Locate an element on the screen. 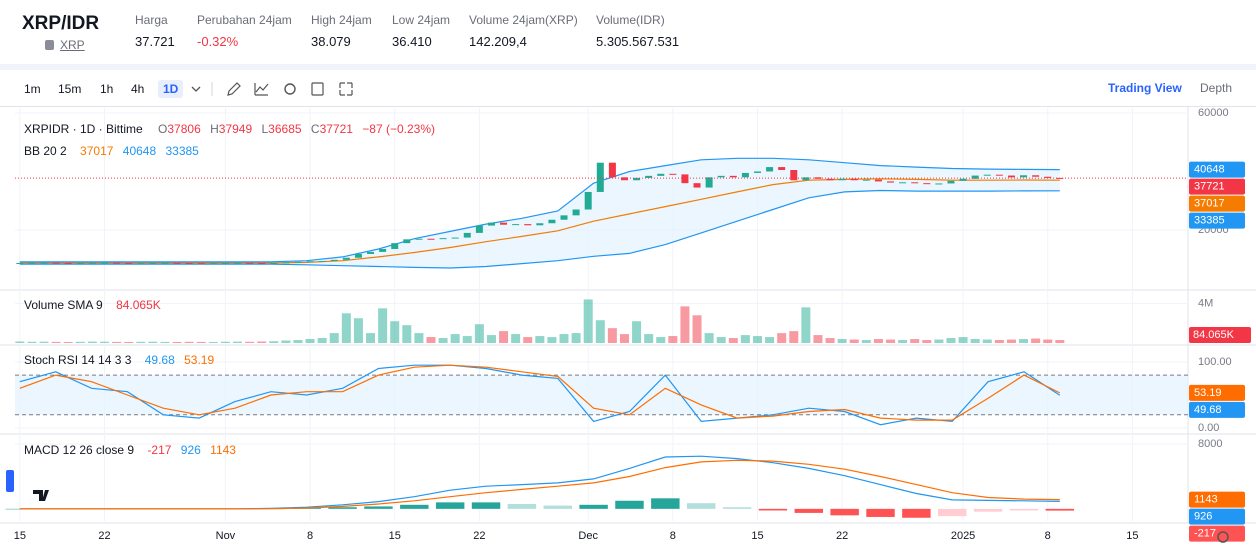 The image size is (1256, 551). stat-label: Volume(IDR) is located at coordinates (630, 20).